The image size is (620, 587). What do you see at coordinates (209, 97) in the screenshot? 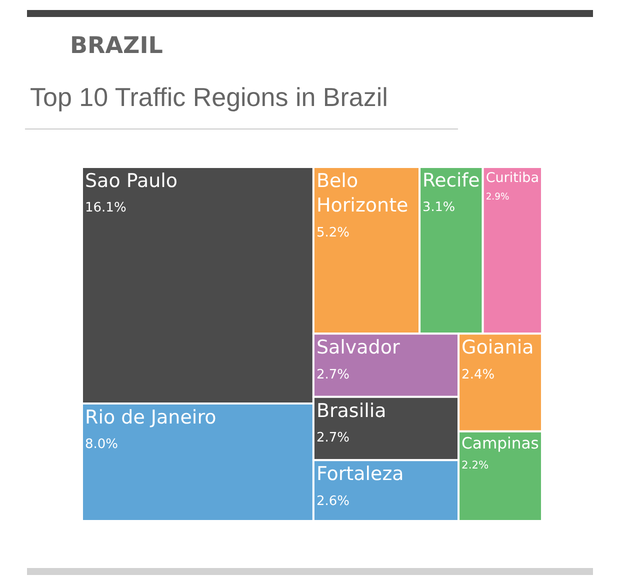
I see `text: Top 10 Traffic Regions in Brazil` at bounding box center [209, 97].